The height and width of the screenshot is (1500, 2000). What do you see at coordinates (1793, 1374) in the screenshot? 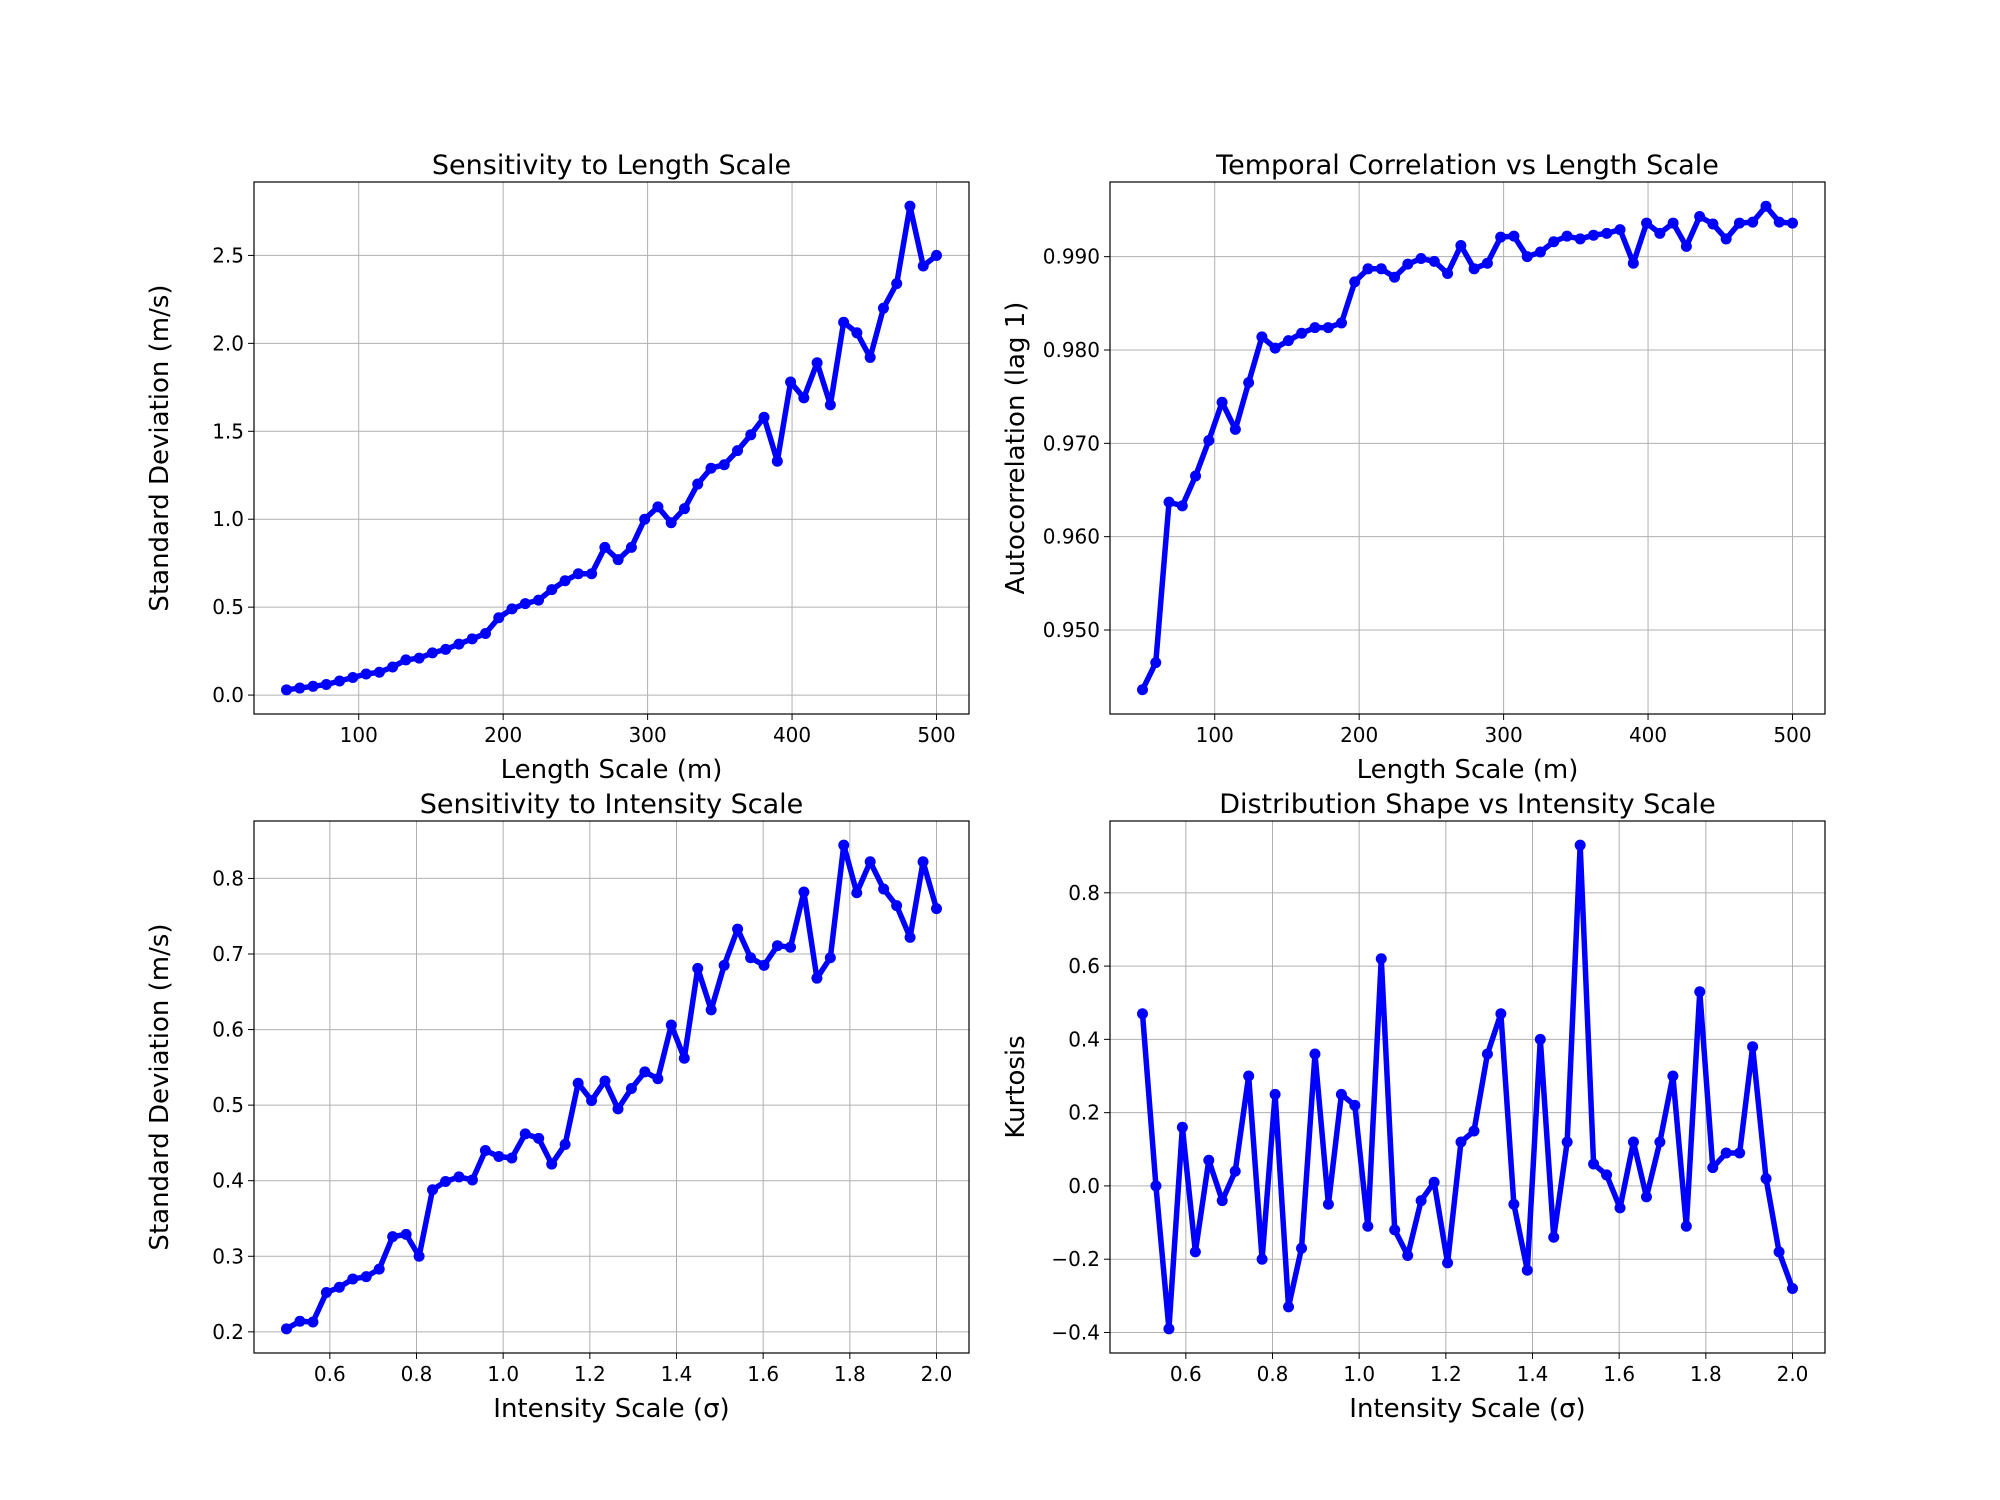
I see `x-tick-label: 2.0` at bounding box center [1793, 1374].